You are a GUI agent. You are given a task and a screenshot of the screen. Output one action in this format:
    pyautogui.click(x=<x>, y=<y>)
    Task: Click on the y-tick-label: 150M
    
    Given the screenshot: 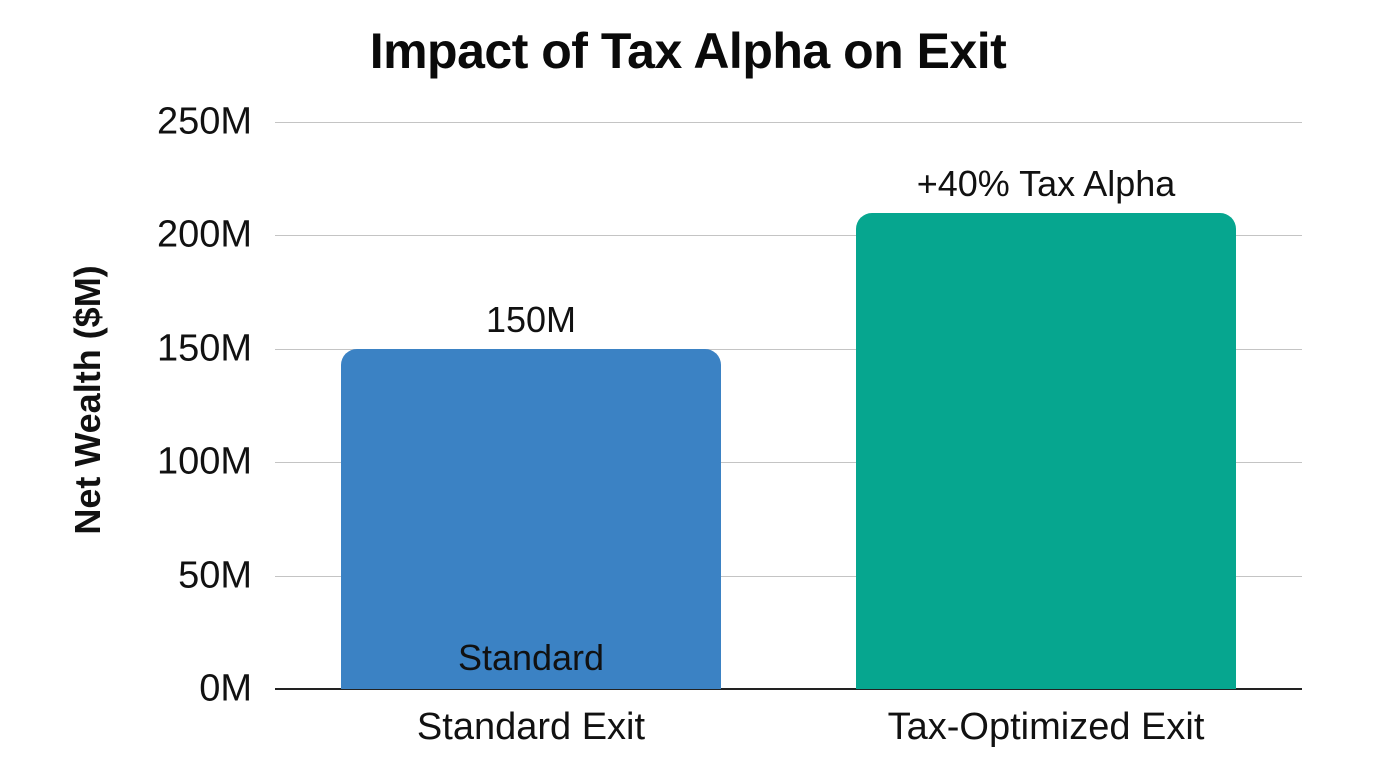 What is the action you would take?
    pyautogui.click(x=204, y=348)
    